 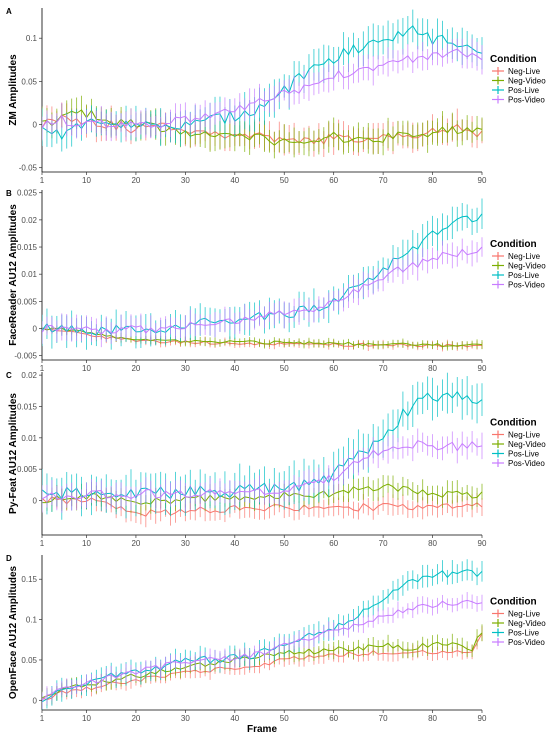 I want to click on panel-letter: C, so click(x=9, y=375).